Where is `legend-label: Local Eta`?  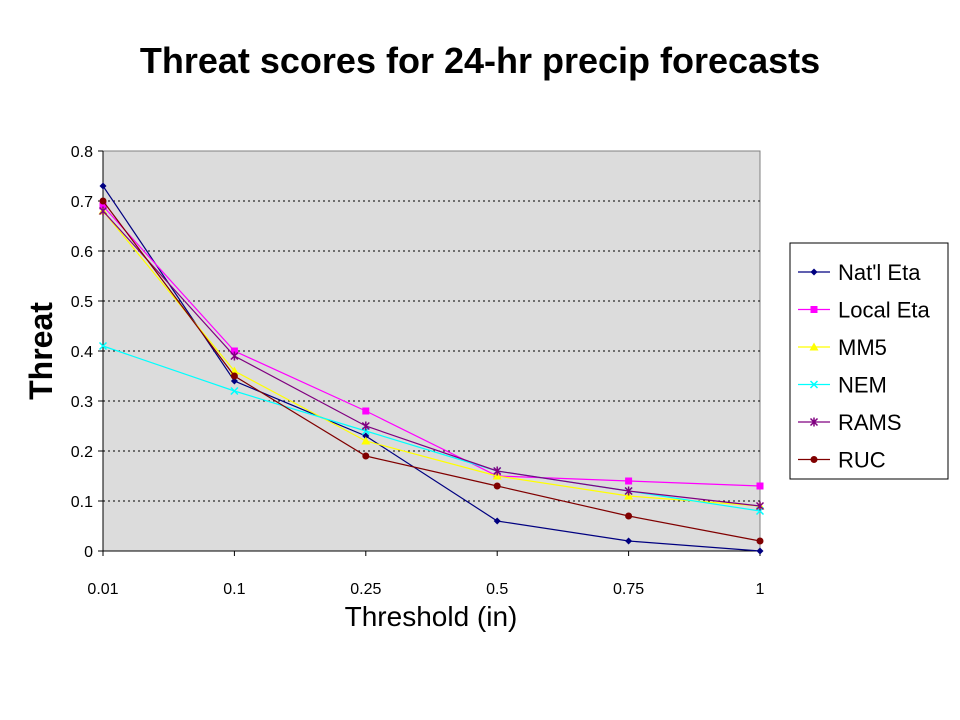
legend-label: Local Eta is located at coordinates (884, 310).